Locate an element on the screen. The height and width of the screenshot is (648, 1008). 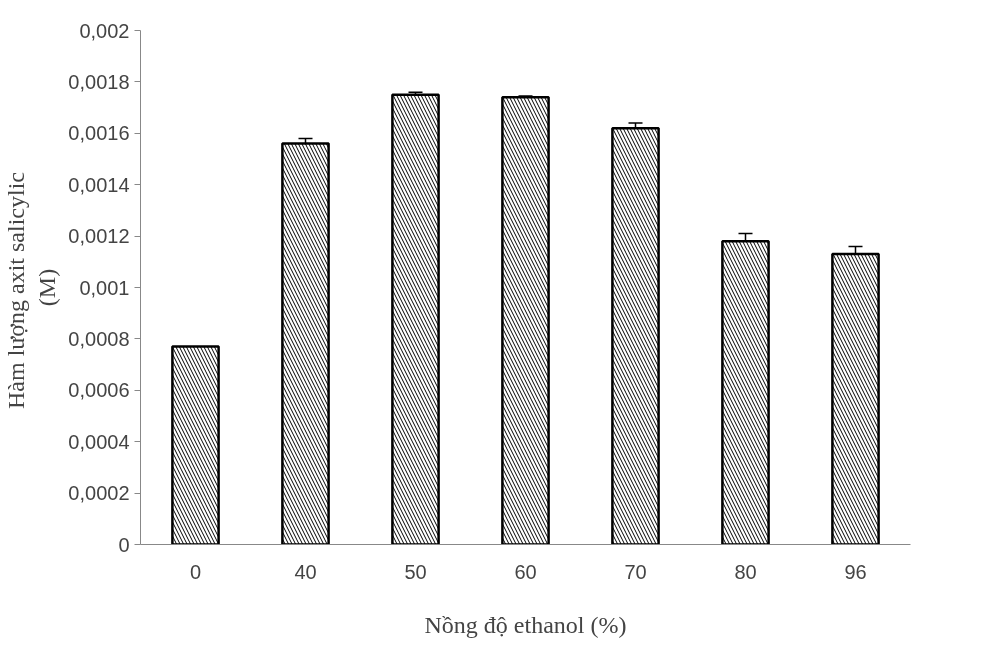
x-axis-title: Nồng độ ethanol (%) is located at coordinates (525, 624).